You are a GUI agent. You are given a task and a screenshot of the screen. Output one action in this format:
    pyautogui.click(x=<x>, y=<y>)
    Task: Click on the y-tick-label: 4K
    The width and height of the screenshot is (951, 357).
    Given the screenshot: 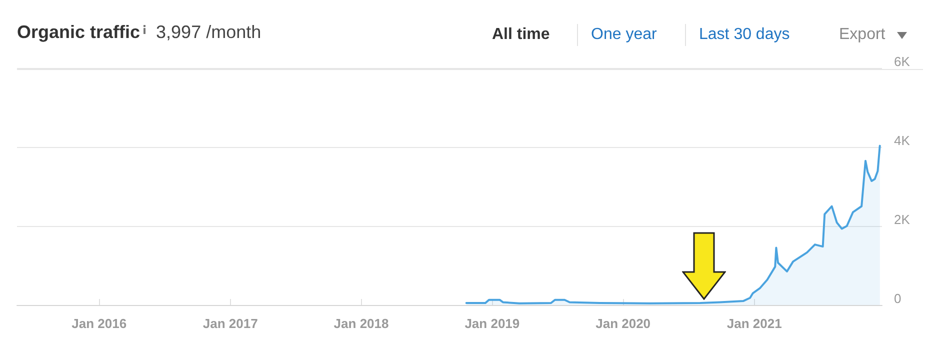 What is the action you would take?
    pyautogui.click(x=902, y=140)
    